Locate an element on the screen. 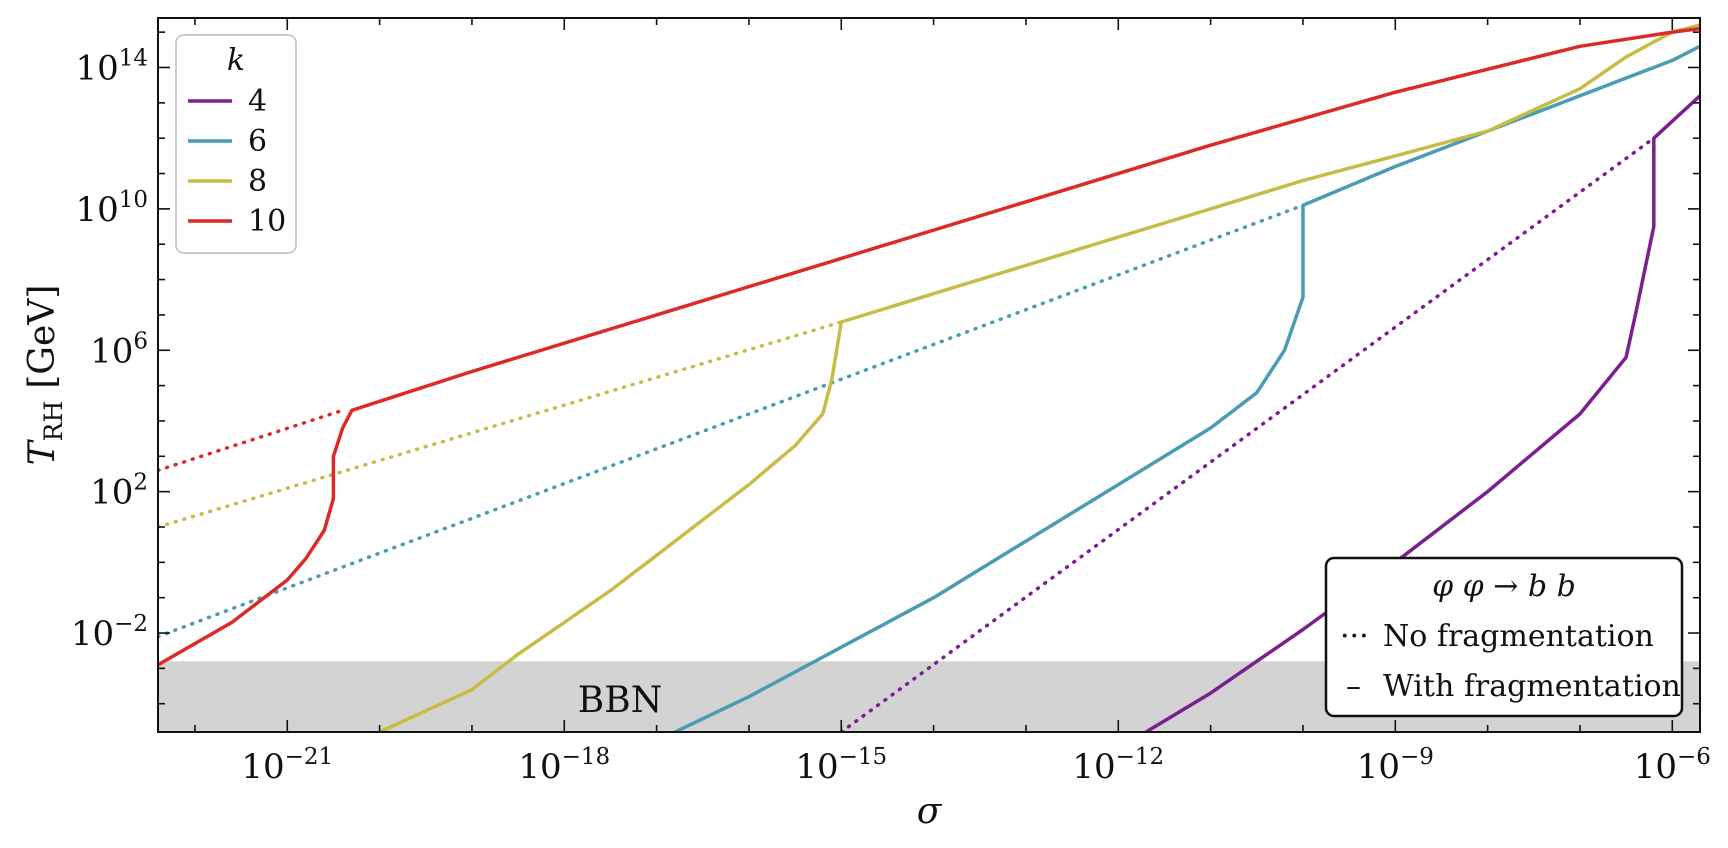 The width and height of the screenshot is (1728, 848). y-tick-label: 10² is located at coordinates (119, 491).